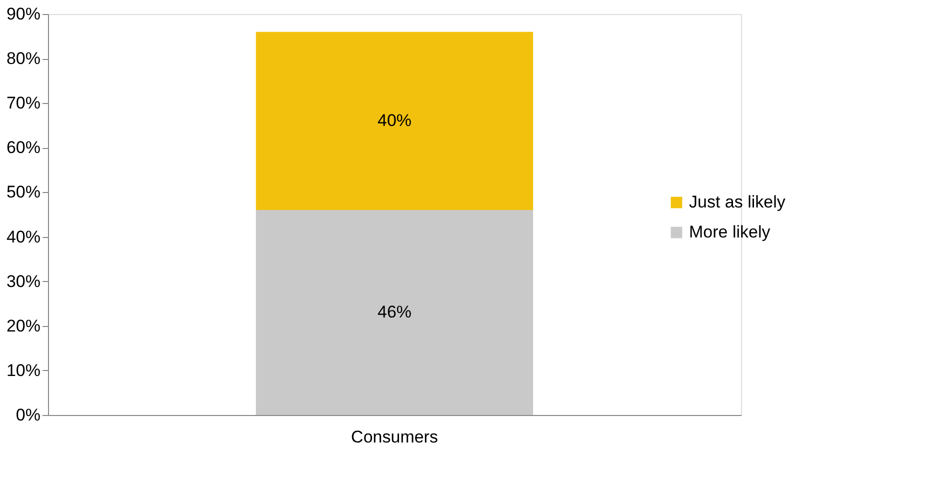  What do you see at coordinates (730, 232) in the screenshot?
I see `legend-label: More likely` at bounding box center [730, 232].